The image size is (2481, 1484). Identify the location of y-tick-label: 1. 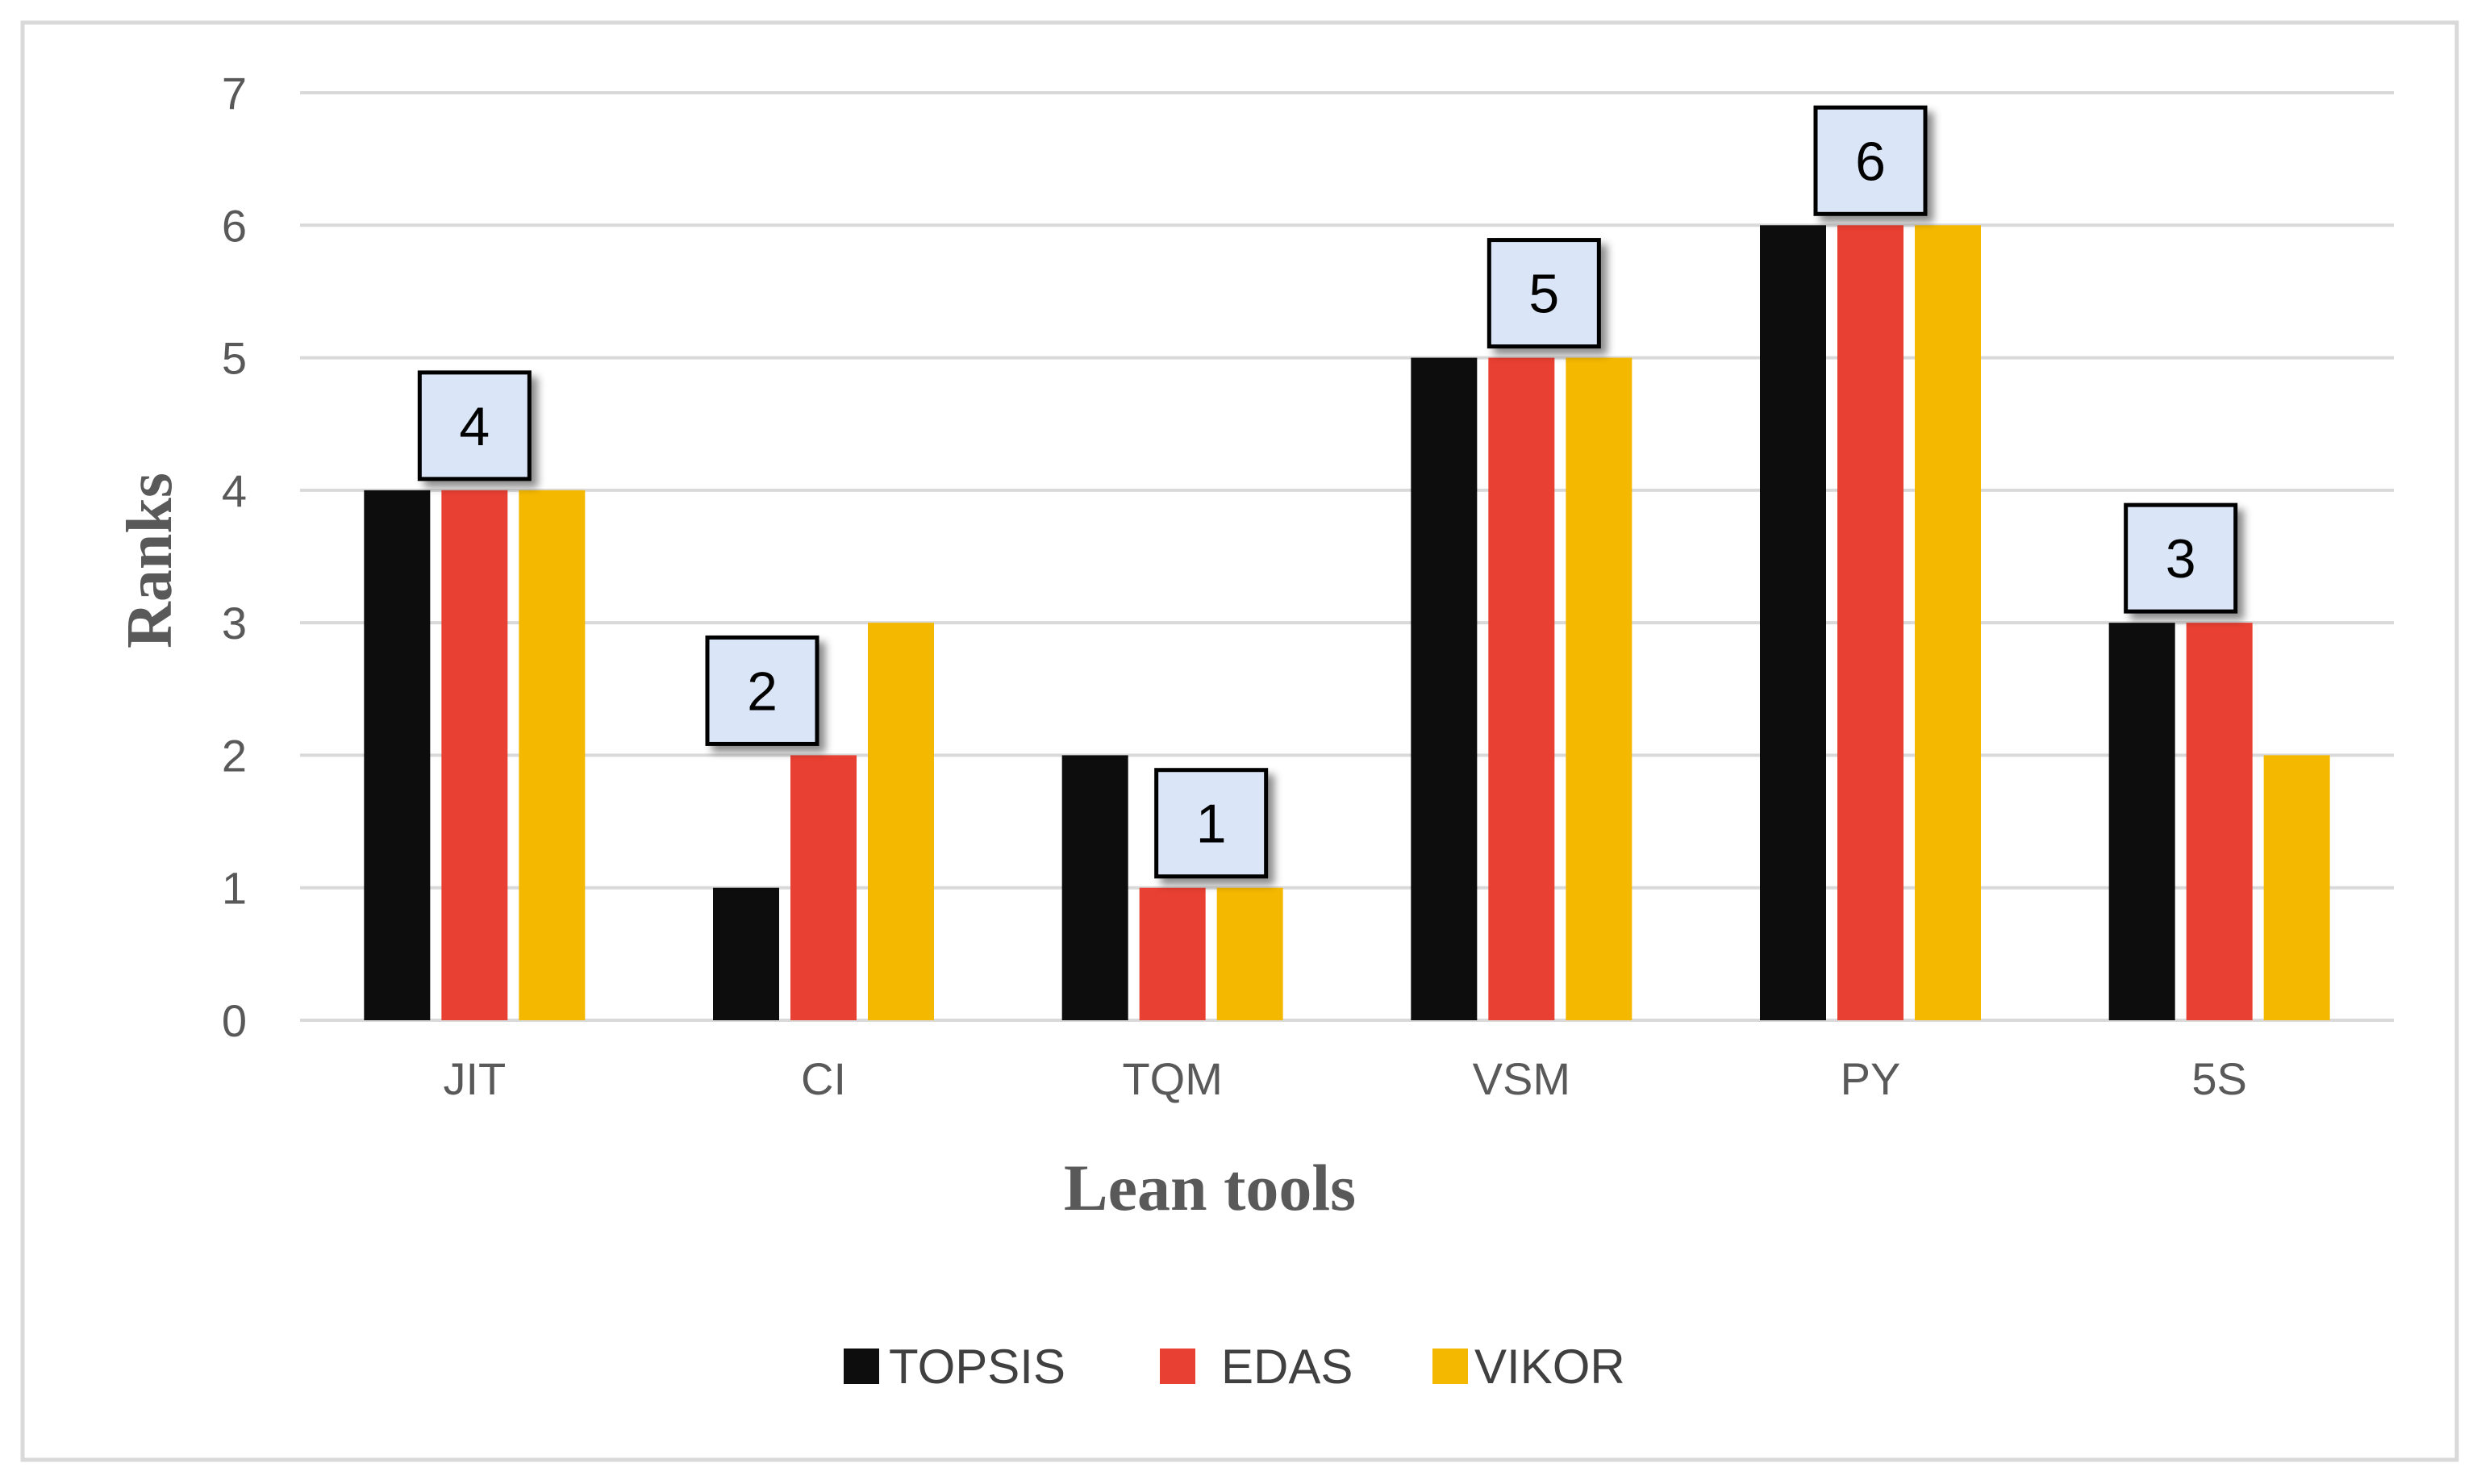
(234, 889).